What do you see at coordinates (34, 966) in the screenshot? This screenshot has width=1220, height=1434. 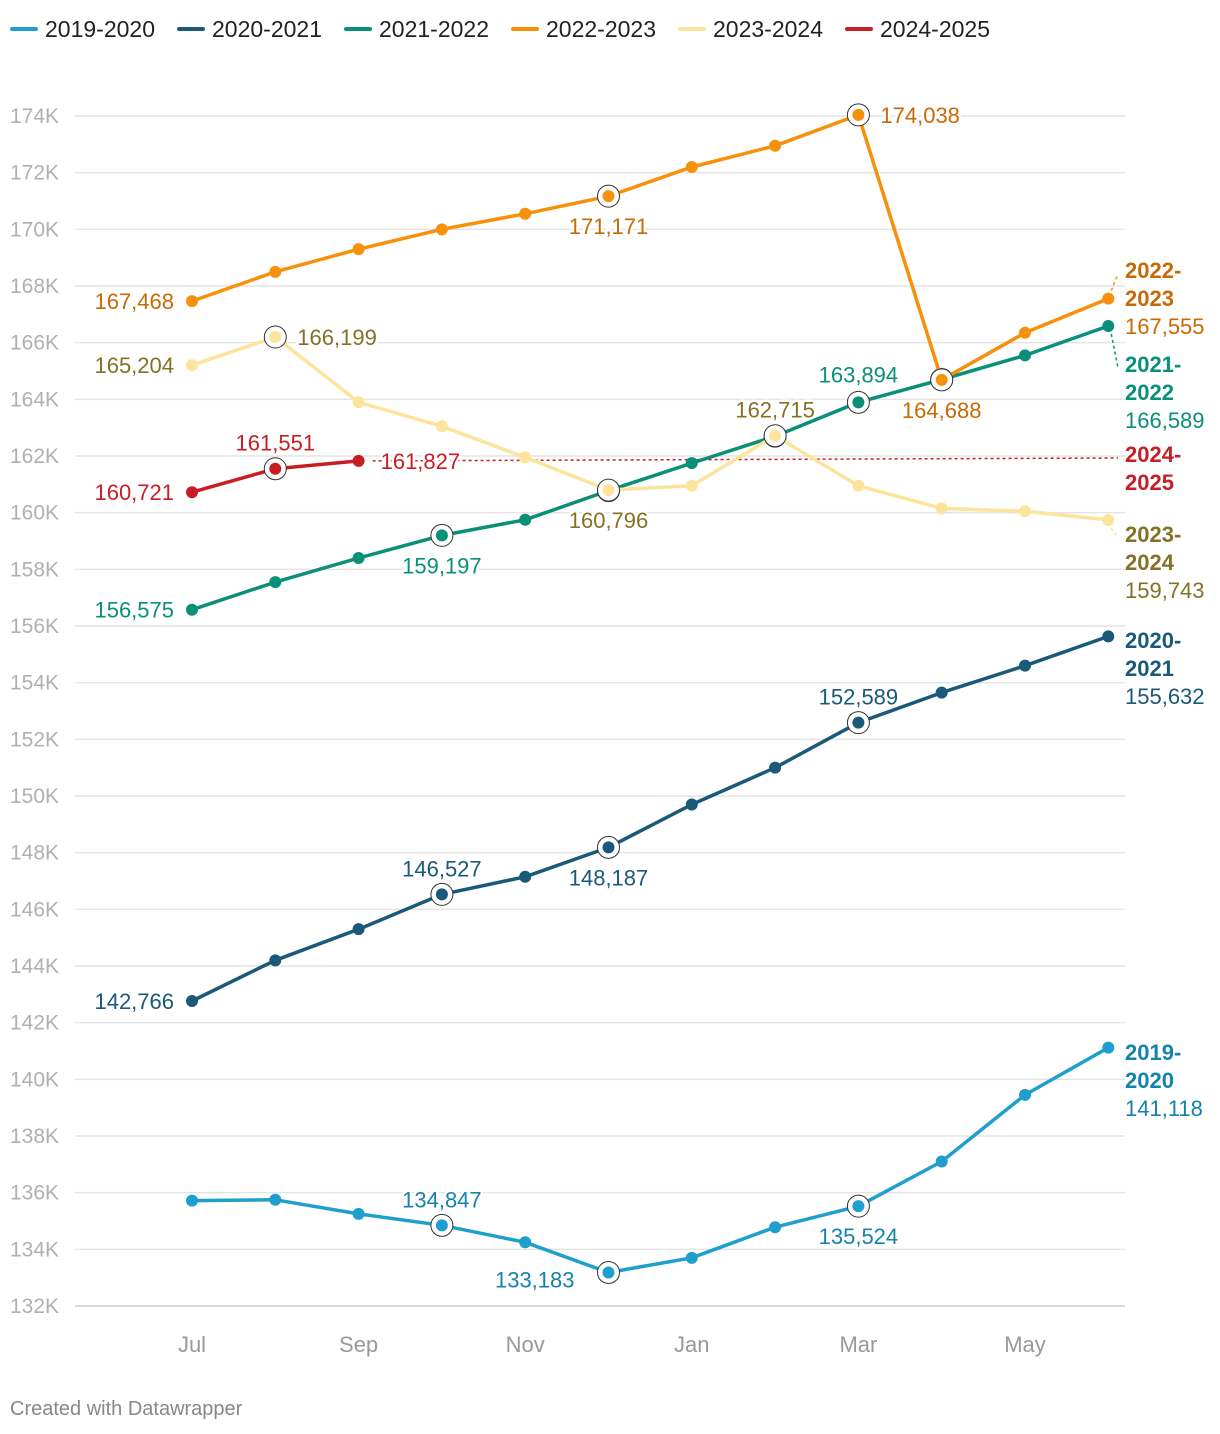 I see `y-tick-label: 144K` at bounding box center [34, 966].